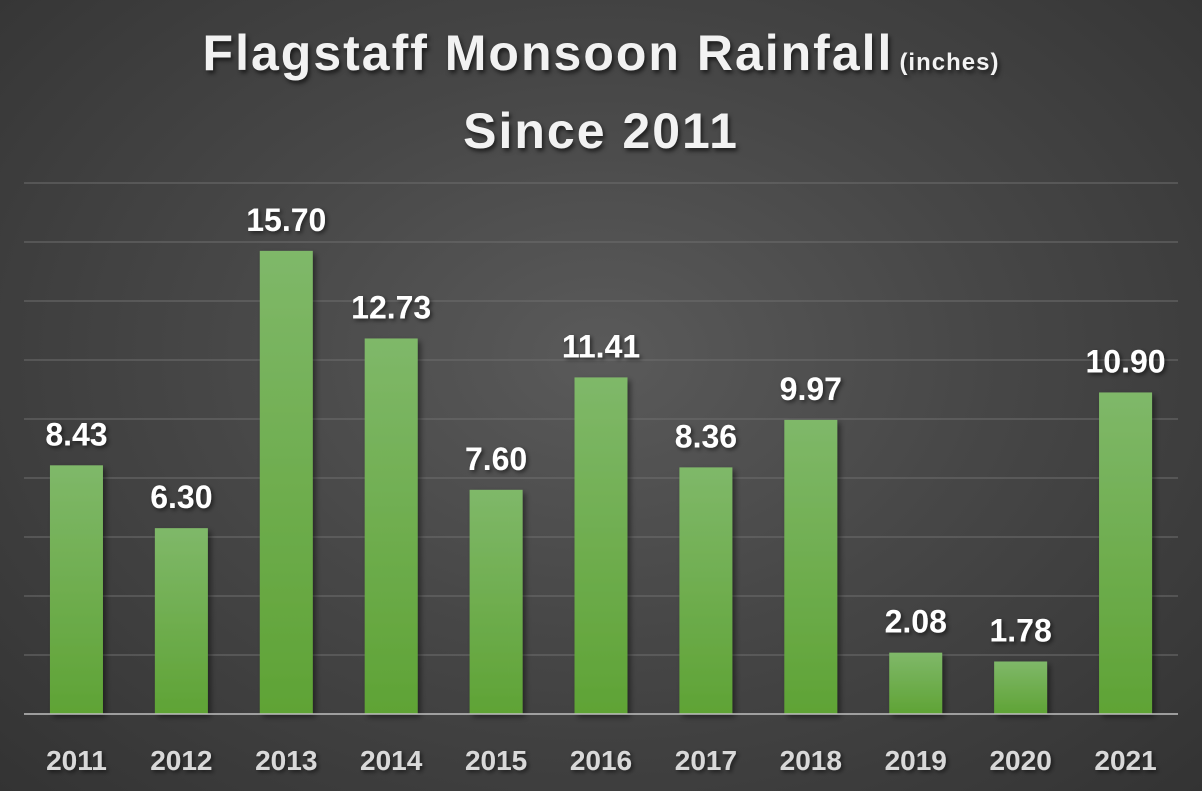  I want to click on chart-title-main: Flagstaff Monsoon Rainfall, so click(548, 53).